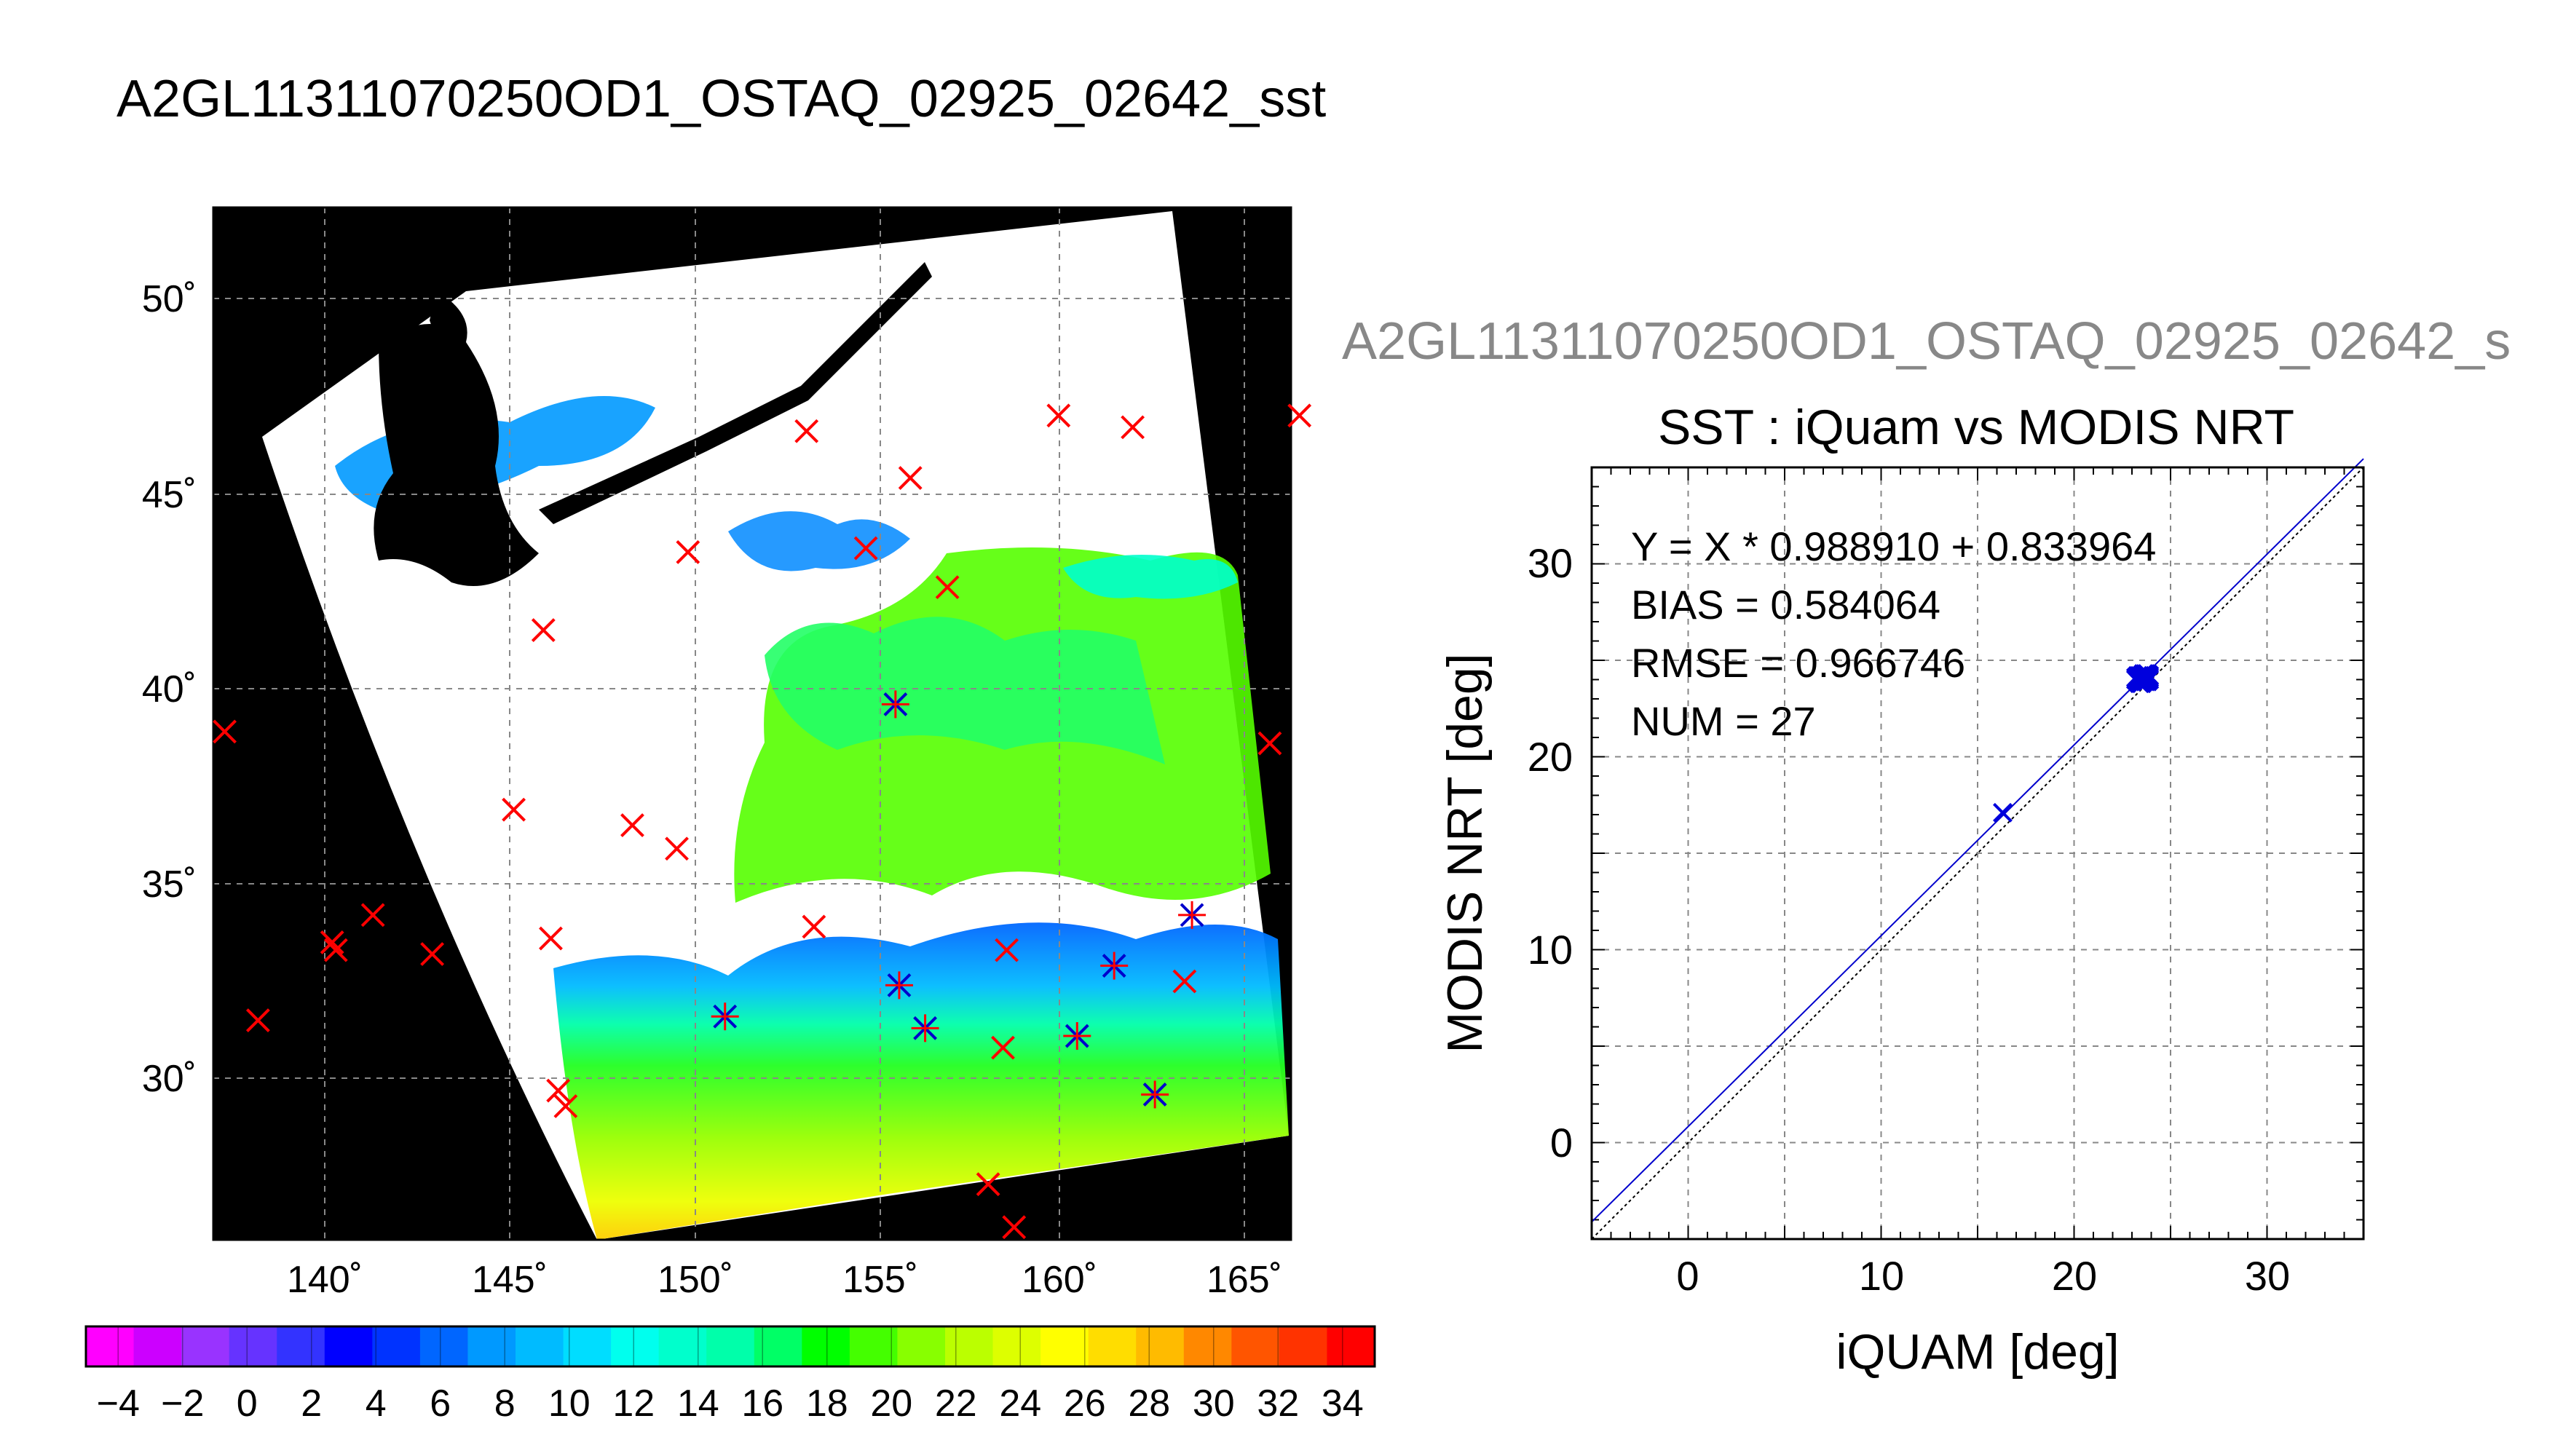  Describe the element at coordinates (325, 1280) in the screenshot. I see `lon-tick-140: 140˚` at that location.